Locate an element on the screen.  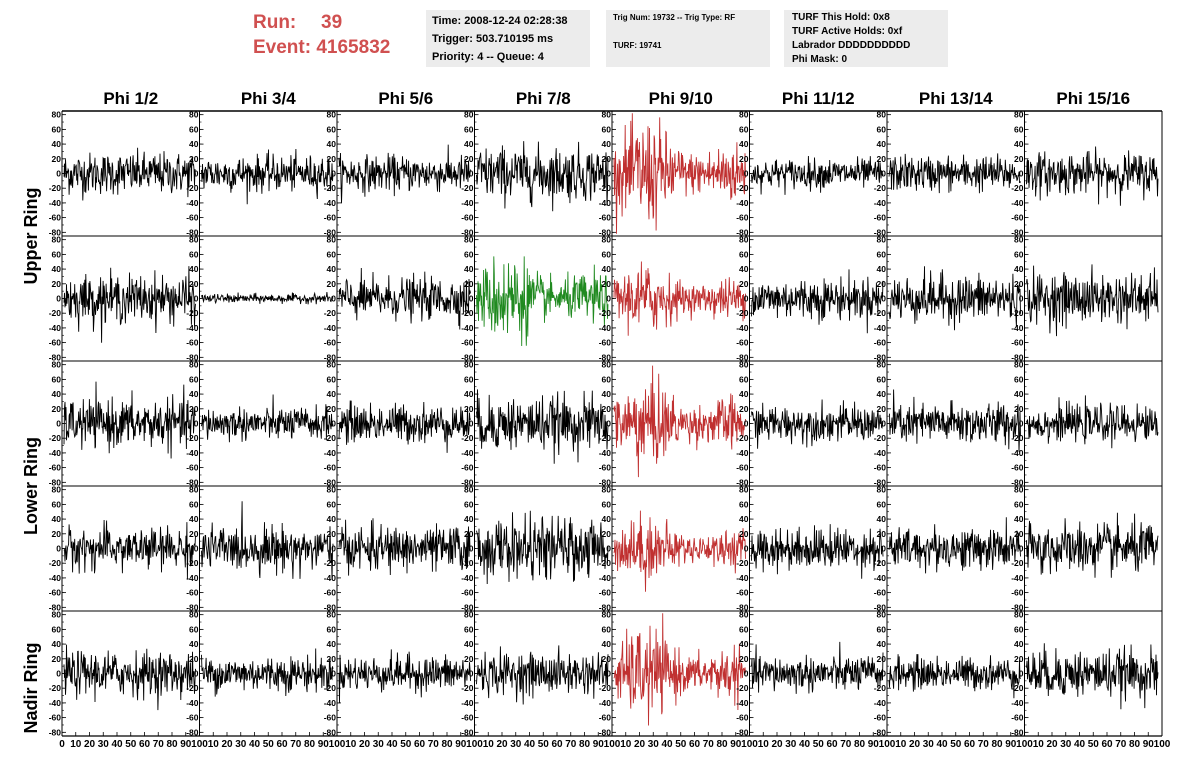
ring-label: Nadir Ring is located at coordinates (31, 687).